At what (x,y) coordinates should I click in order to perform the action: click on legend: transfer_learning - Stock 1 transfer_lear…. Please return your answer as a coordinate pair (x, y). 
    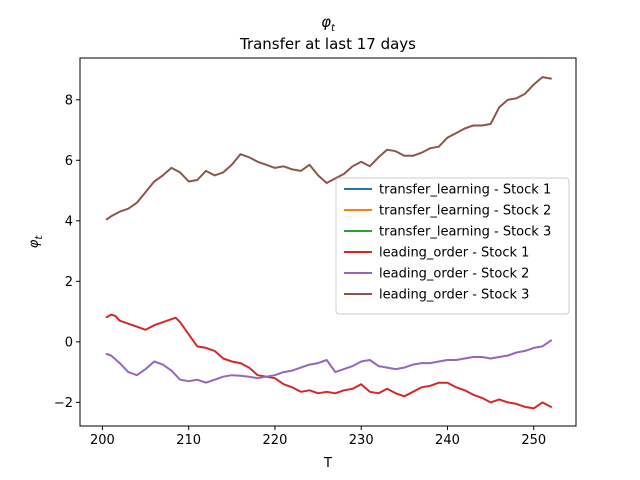
    Looking at the image, I should click on (452, 246).